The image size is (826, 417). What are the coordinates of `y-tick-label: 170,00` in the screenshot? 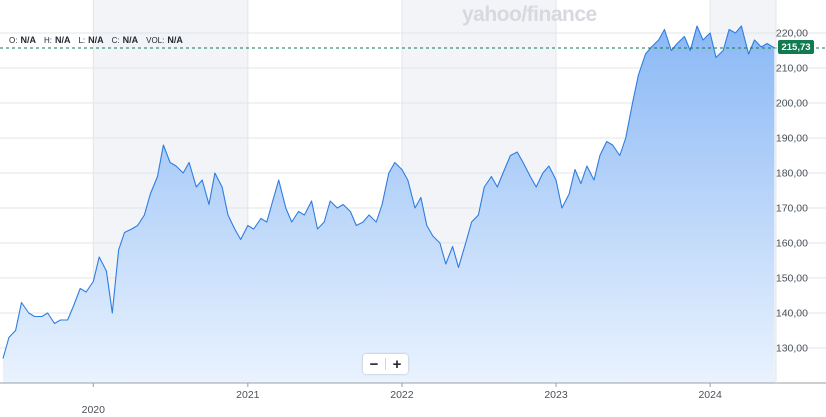 It's located at (792, 209).